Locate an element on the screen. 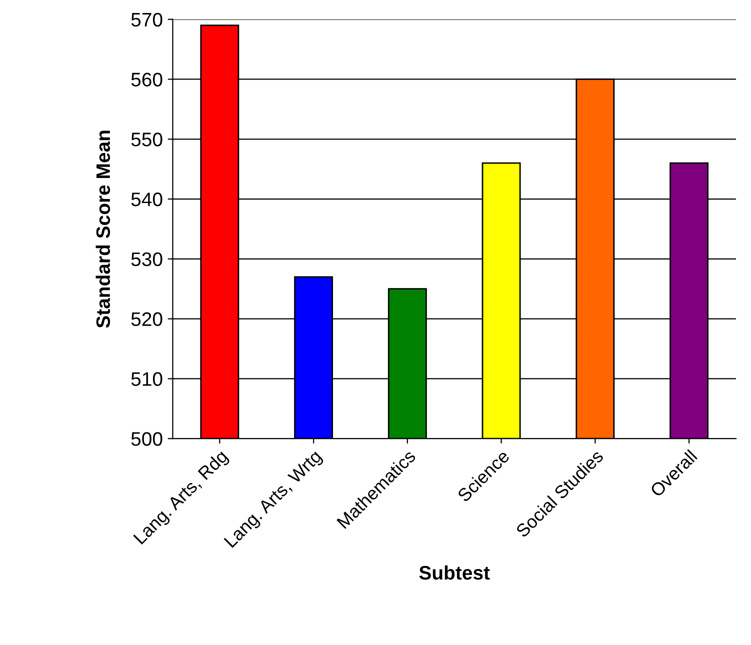 The height and width of the screenshot is (645, 751). y-tick-label: 510 is located at coordinates (146, 379).